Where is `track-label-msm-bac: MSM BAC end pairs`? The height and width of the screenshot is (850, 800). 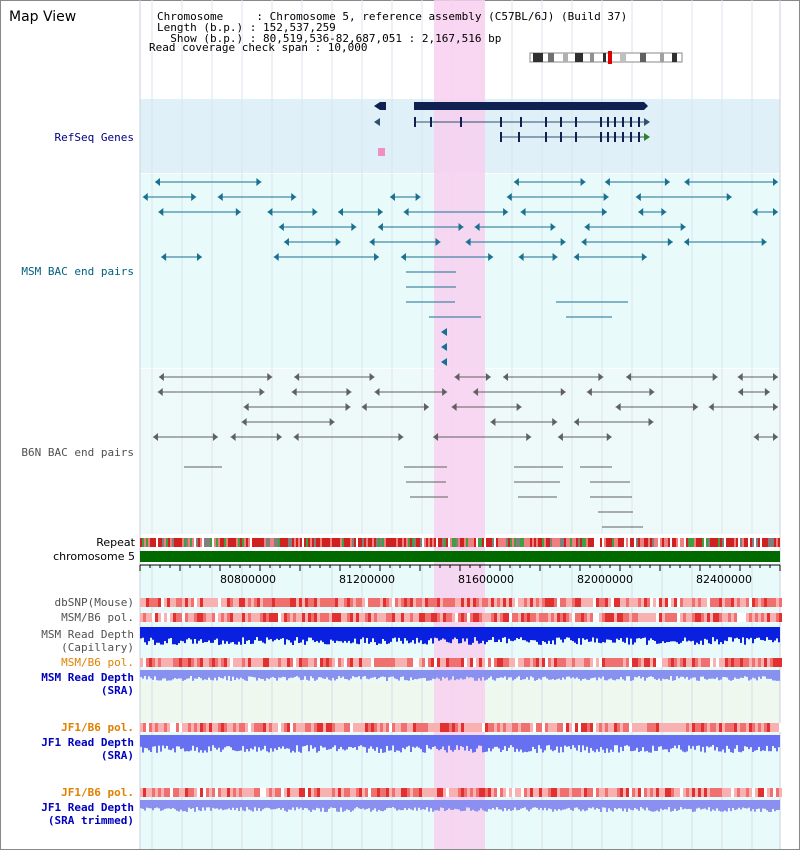
track-label-msm-bac: MSM BAC end pairs is located at coordinates (77, 271).